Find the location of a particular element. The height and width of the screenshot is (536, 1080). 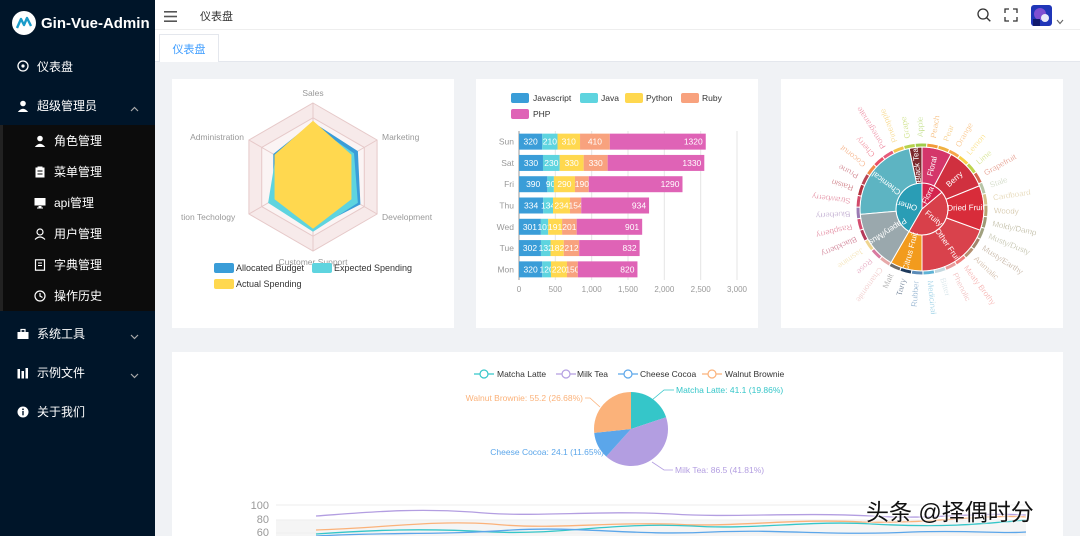

sidebar-item-tools: 系统工具 is located at coordinates (77, 333).